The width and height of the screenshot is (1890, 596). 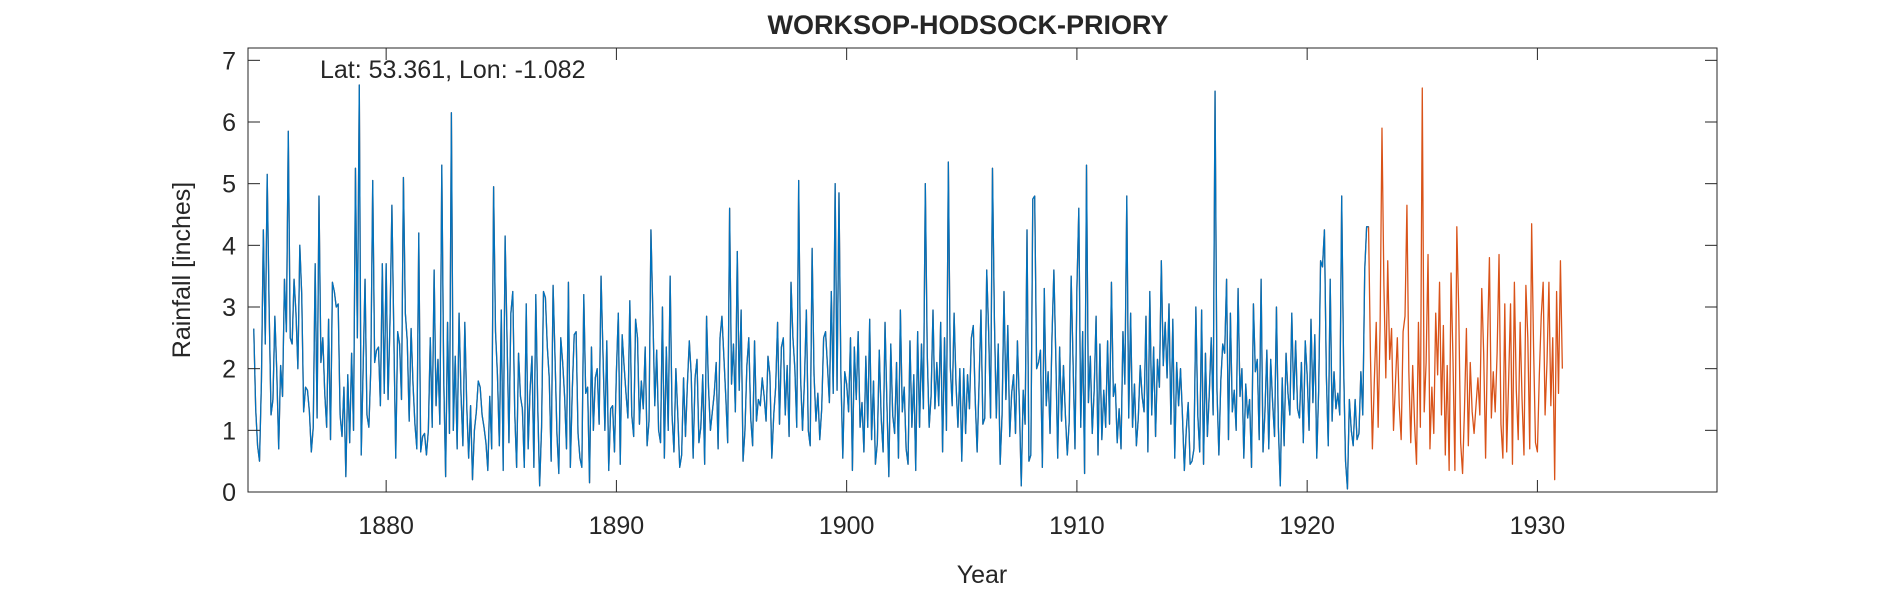 I want to click on x-tick-label: 1880, so click(x=386, y=526).